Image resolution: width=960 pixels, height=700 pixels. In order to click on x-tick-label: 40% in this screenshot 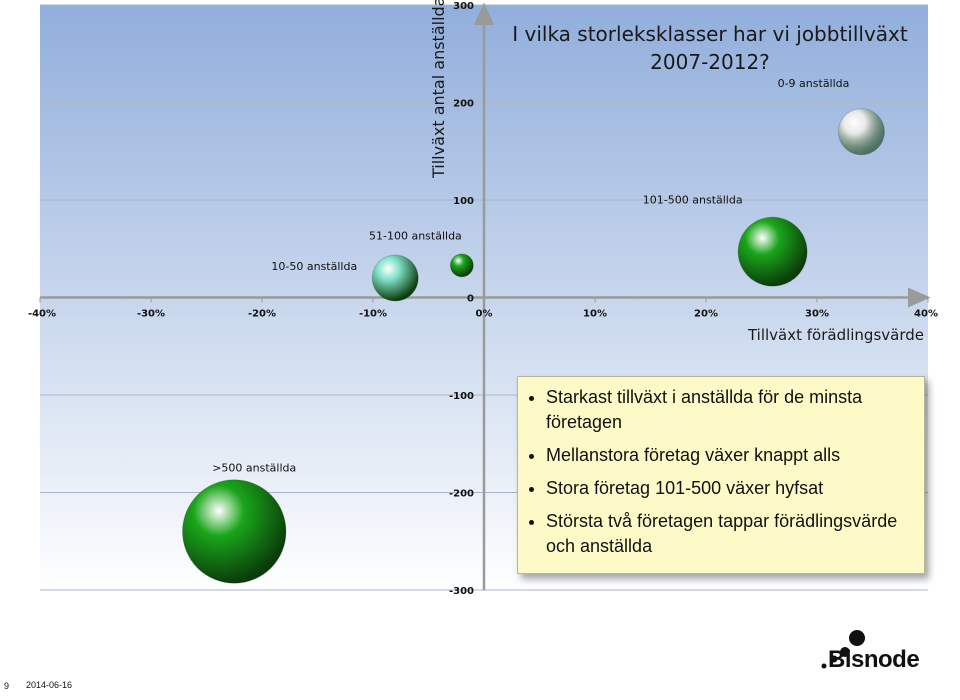, I will do `click(926, 314)`.